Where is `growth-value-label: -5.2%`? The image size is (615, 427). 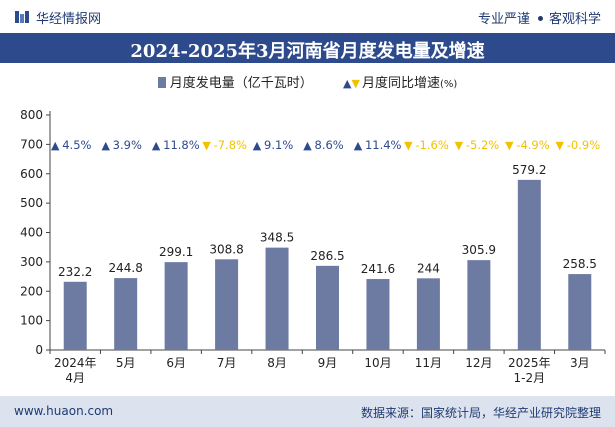 growth-value-label: -5.2% is located at coordinates (482, 145).